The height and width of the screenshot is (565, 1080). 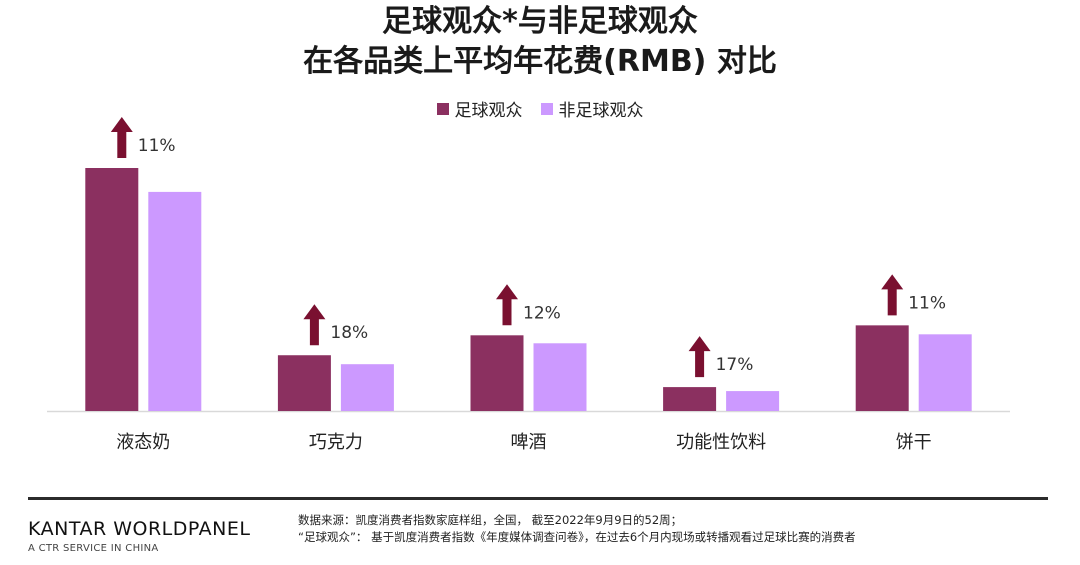 What do you see at coordinates (336, 442) in the screenshot?
I see `x-tick-label: 巧克力` at bounding box center [336, 442].